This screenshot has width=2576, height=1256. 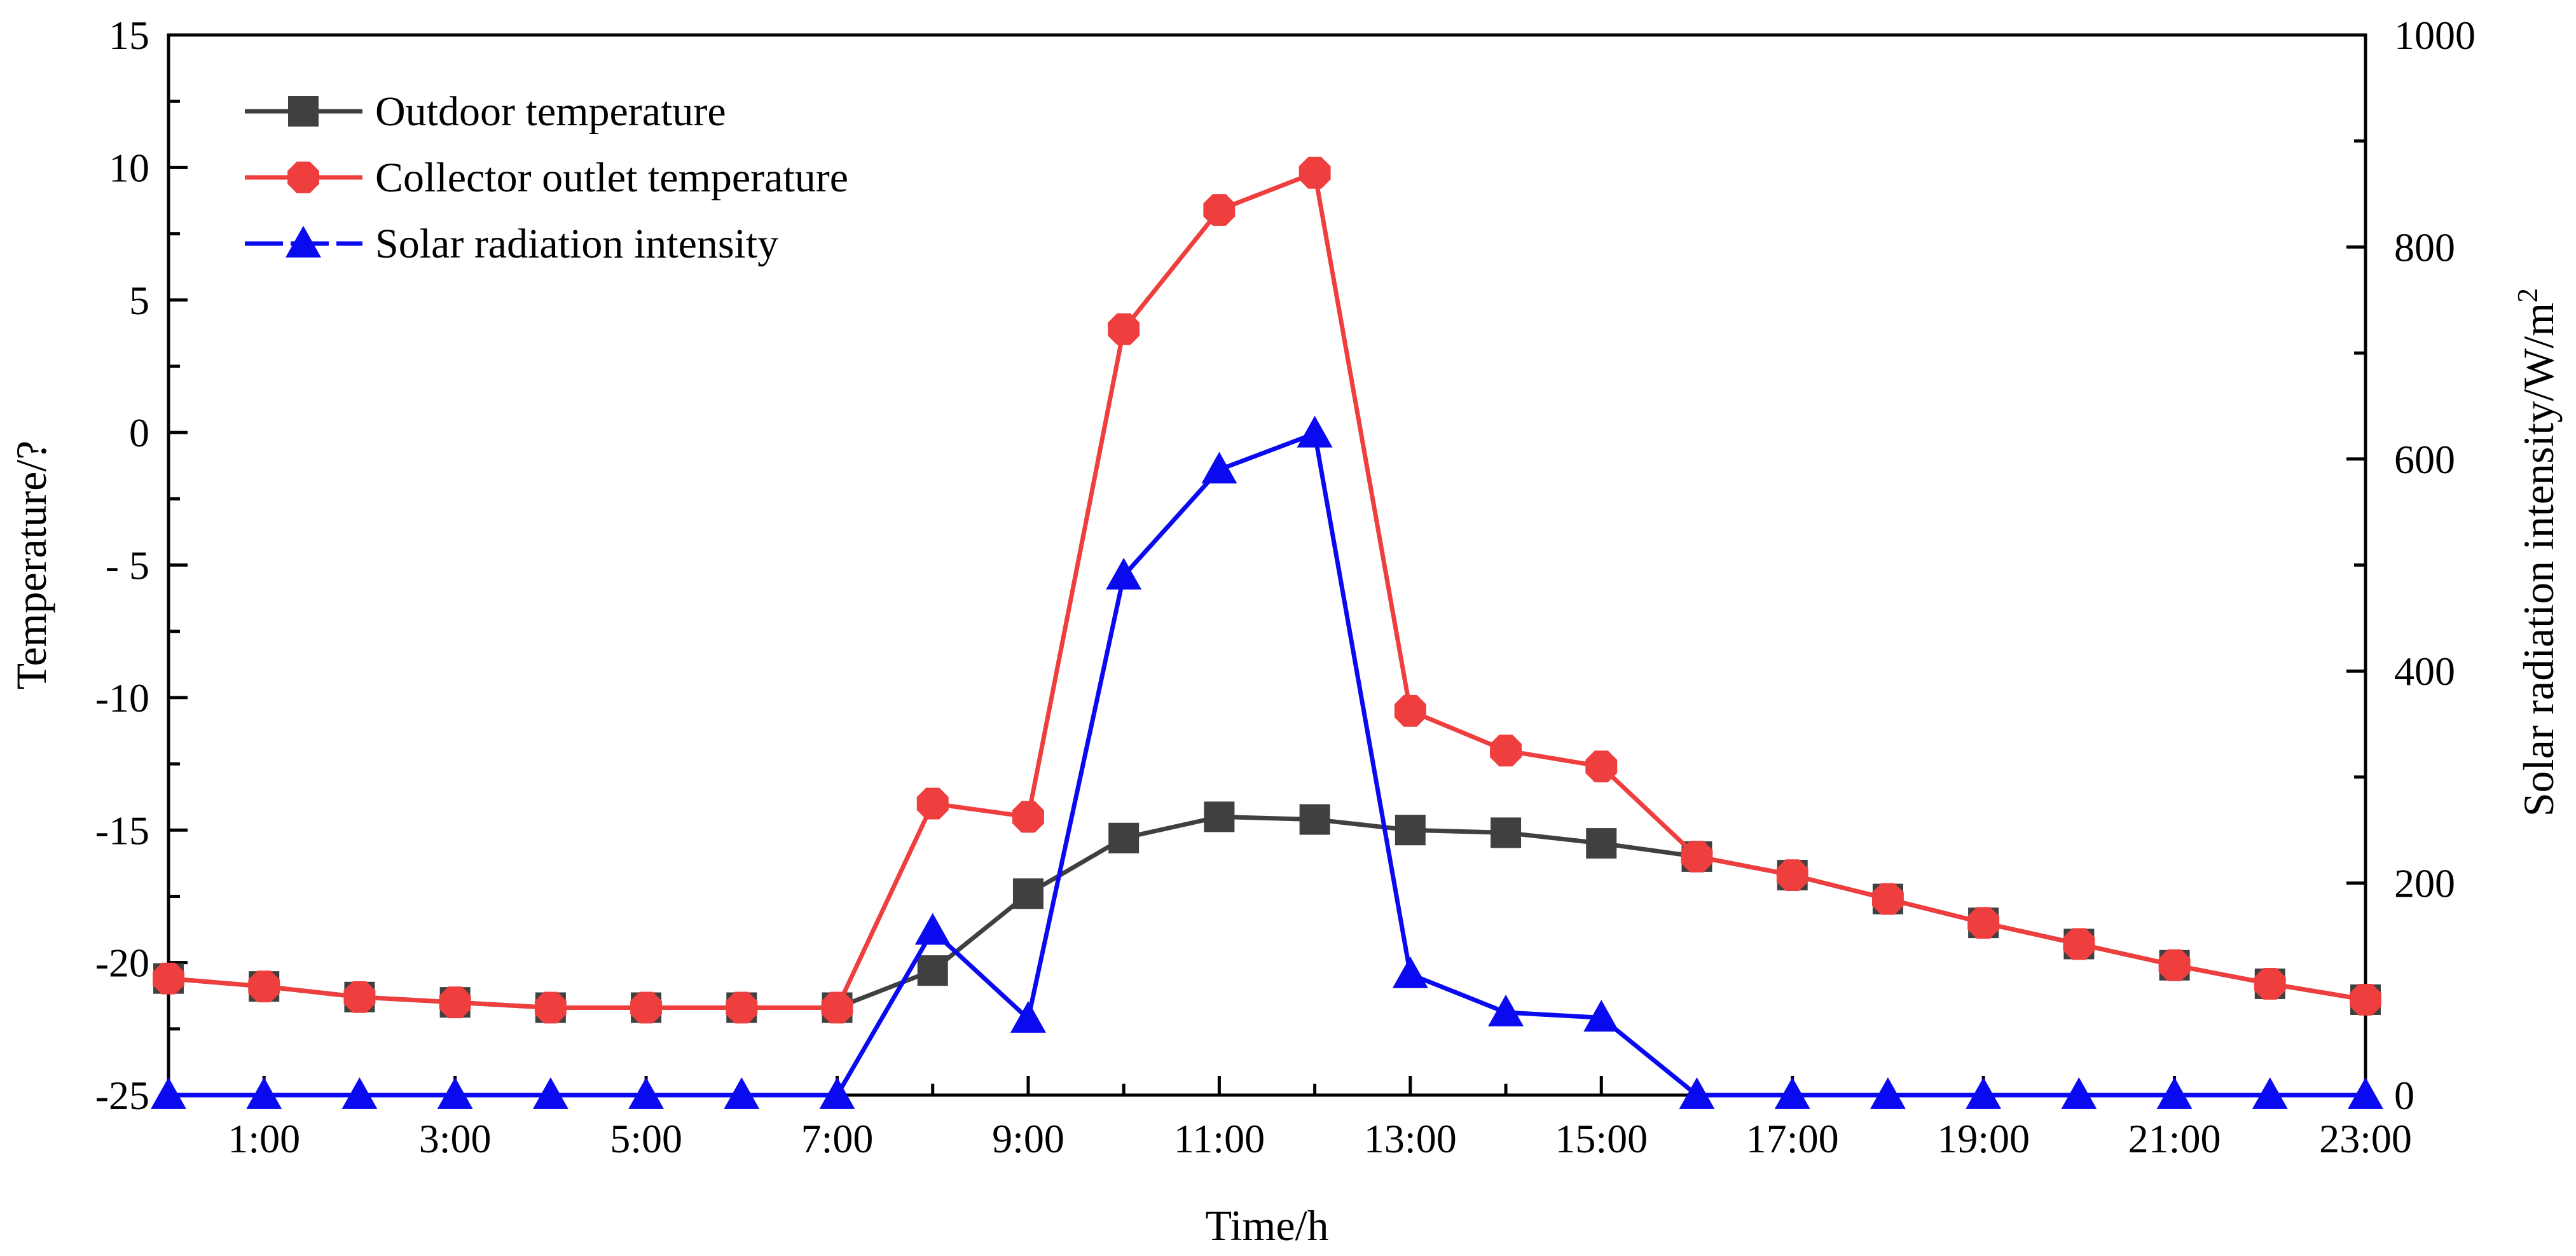 I want to click on x-tick-label: 1:00, so click(x=264, y=1138).